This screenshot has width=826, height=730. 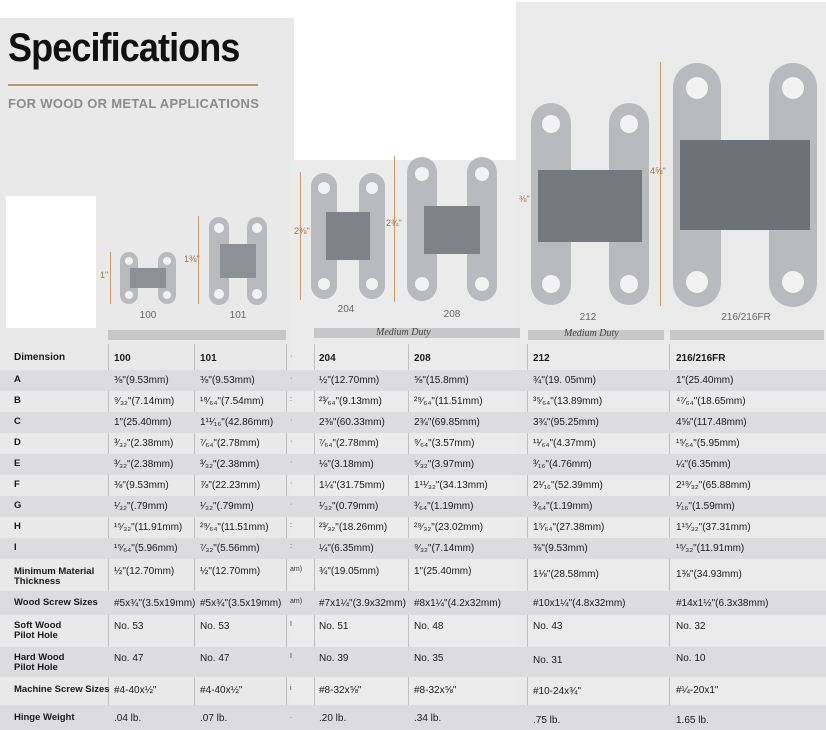 What do you see at coordinates (349, 380) in the screenshot?
I see `cell-204: ½"(12.70mm)` at bounding box center [349, 380].